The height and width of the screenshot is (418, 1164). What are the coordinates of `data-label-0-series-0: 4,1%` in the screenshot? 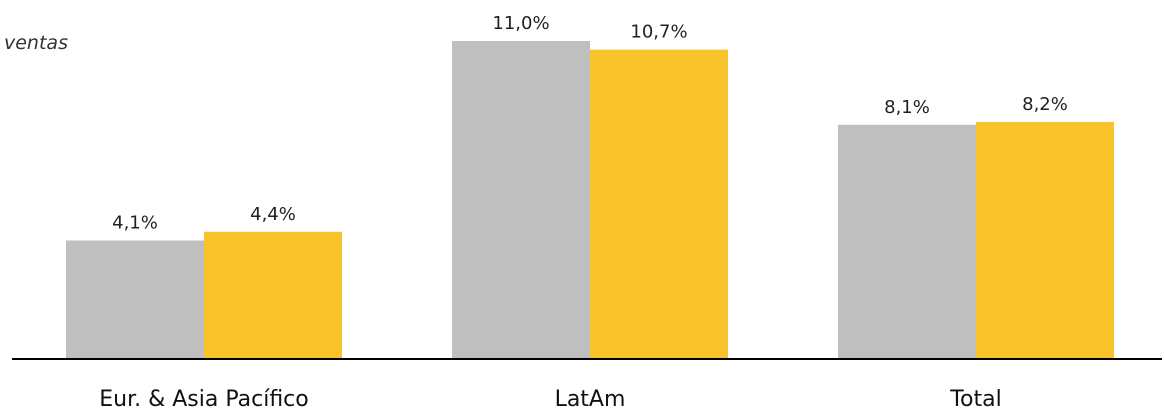 It's located at (135, 222).